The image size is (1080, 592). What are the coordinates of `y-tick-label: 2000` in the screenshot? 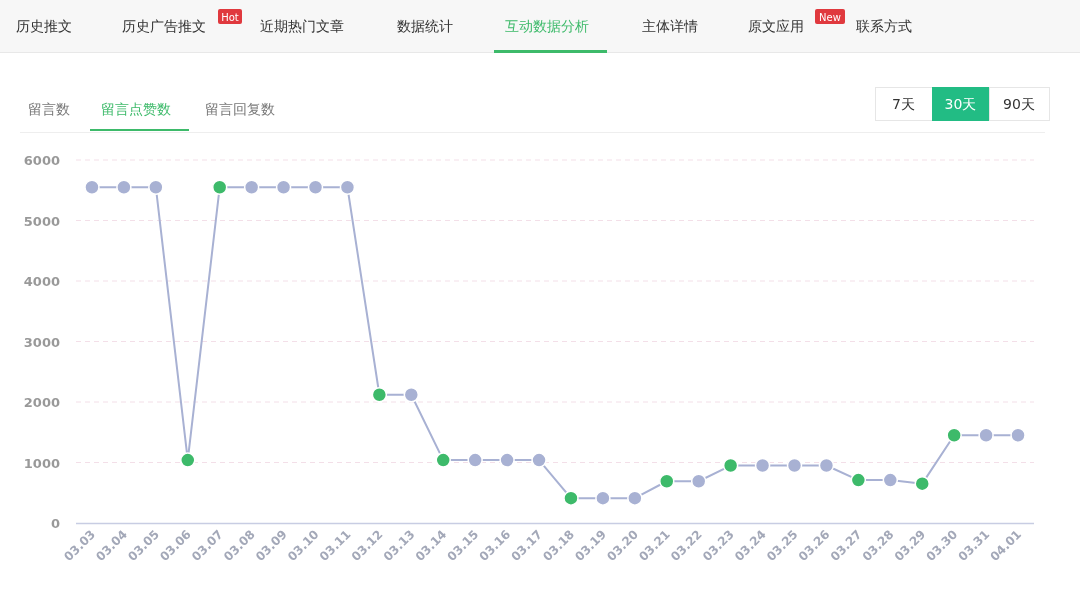 It's located at (41, 402).